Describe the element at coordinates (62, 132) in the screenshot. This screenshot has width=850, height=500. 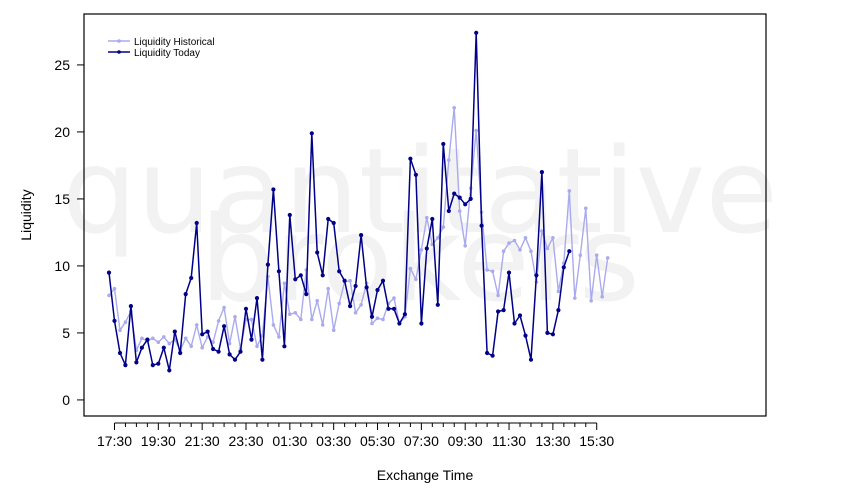
I see `y-tick-label-4: 20` at that location.